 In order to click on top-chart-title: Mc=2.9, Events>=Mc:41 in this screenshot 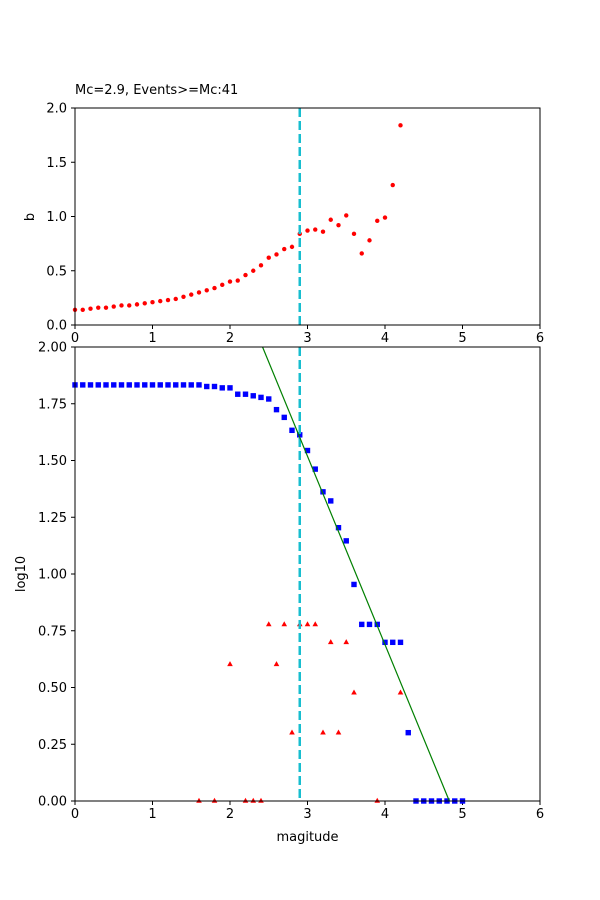, I will do `click(156, 90)`.